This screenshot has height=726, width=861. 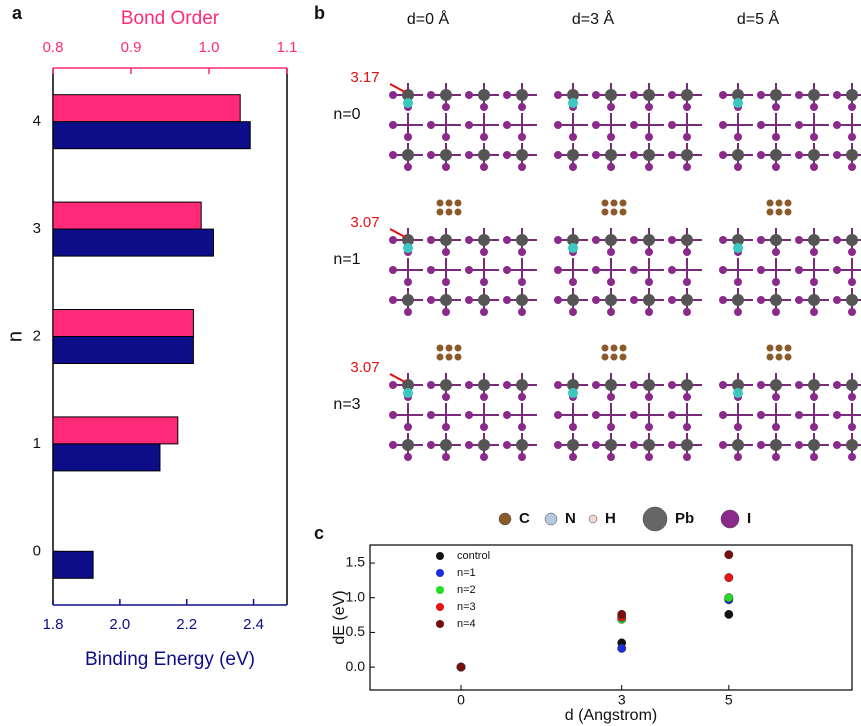 I want to click on column-label: d=5 Å, so click(x=758, y=18).